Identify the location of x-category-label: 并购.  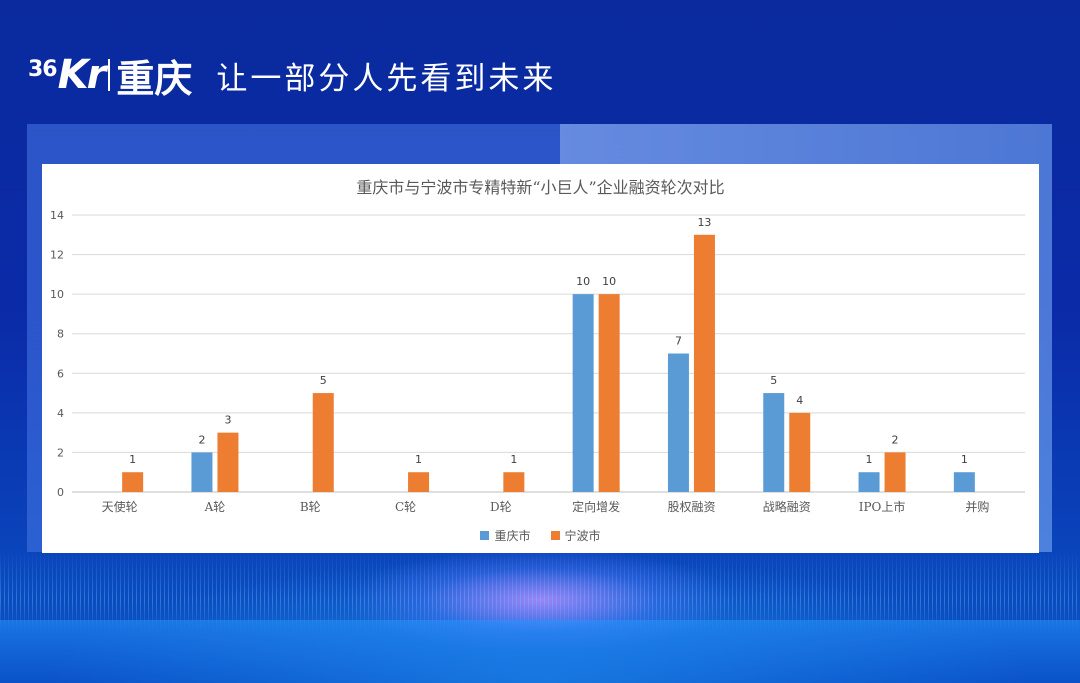
(977, 506).